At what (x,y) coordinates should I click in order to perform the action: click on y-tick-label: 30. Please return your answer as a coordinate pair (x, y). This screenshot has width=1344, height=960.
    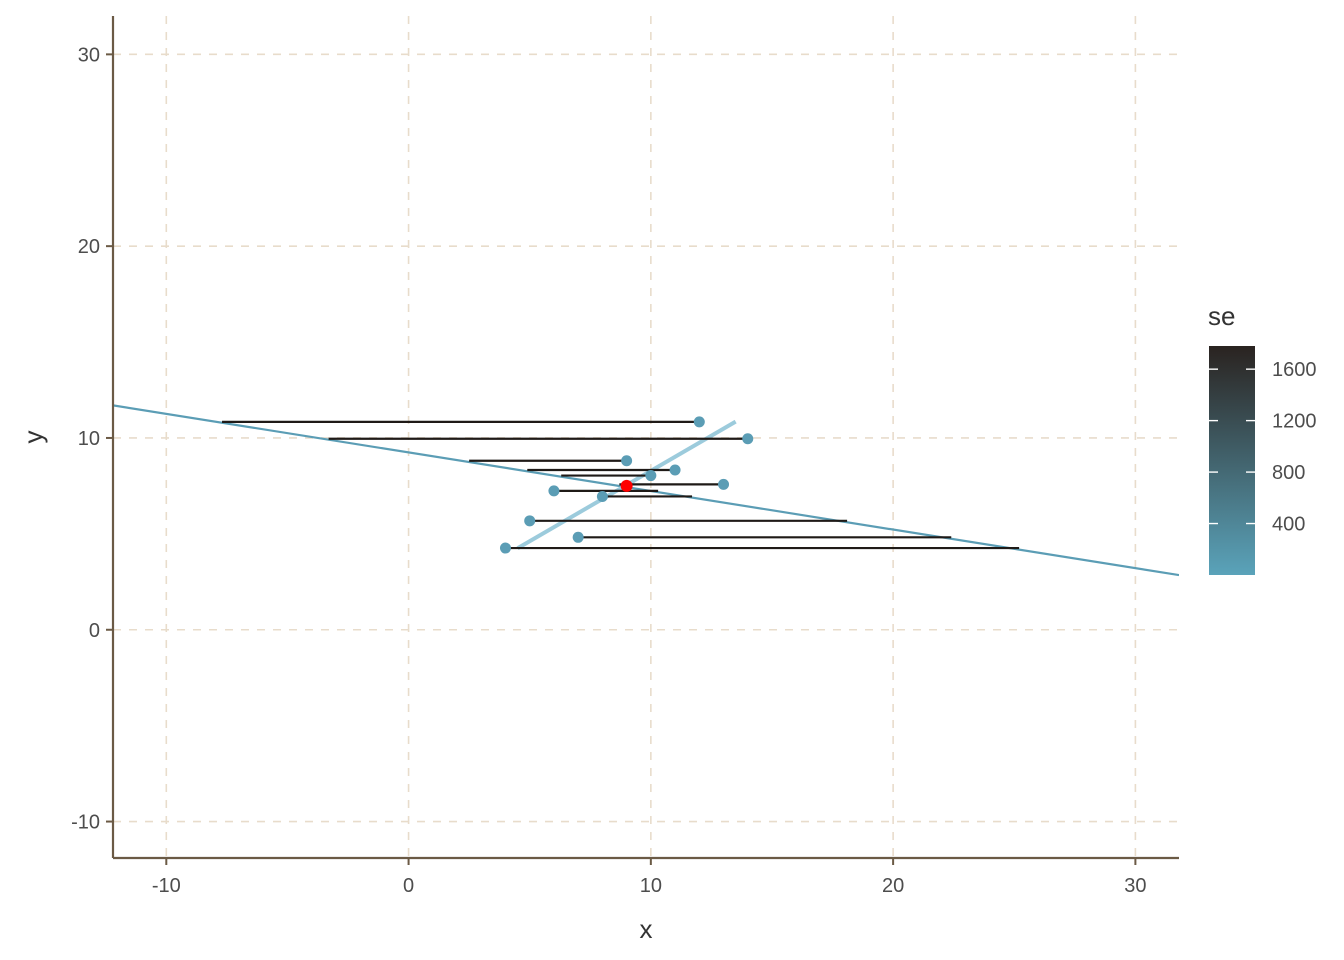
    Looking at the image, I should click on (89, 55).